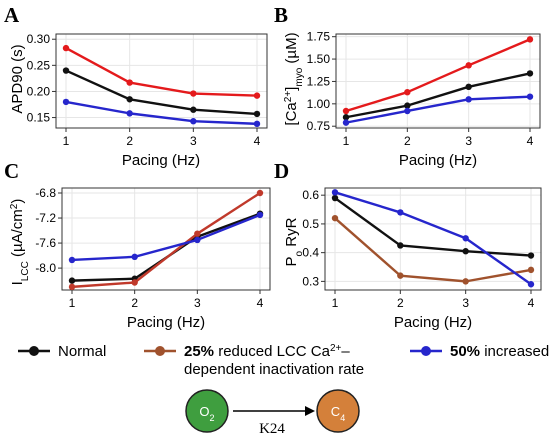 The width and height of the screenshot is (550, 436). I want to click on panel-d: 0.3 0.4 0.5 0.6 1 2 3 4, so click(422, 248).